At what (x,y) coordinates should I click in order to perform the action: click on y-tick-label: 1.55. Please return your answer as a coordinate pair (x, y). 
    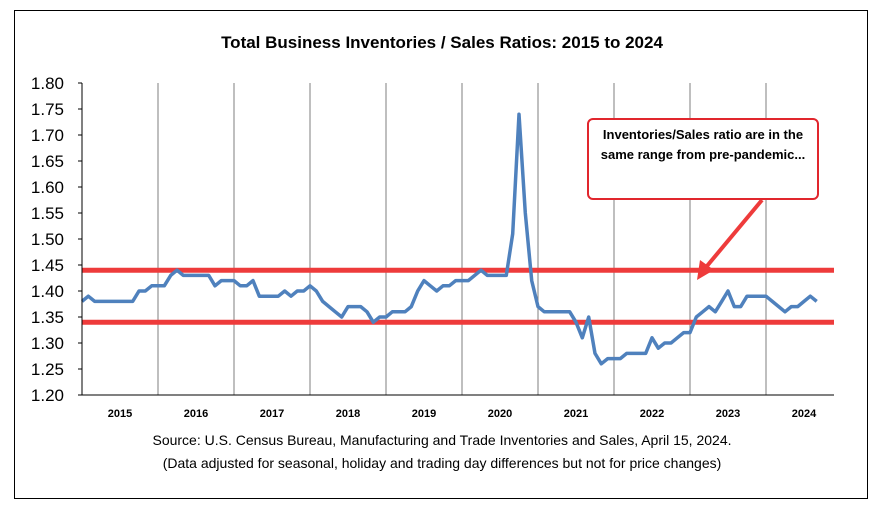
    Looking at the image, I should click on (47, 213).